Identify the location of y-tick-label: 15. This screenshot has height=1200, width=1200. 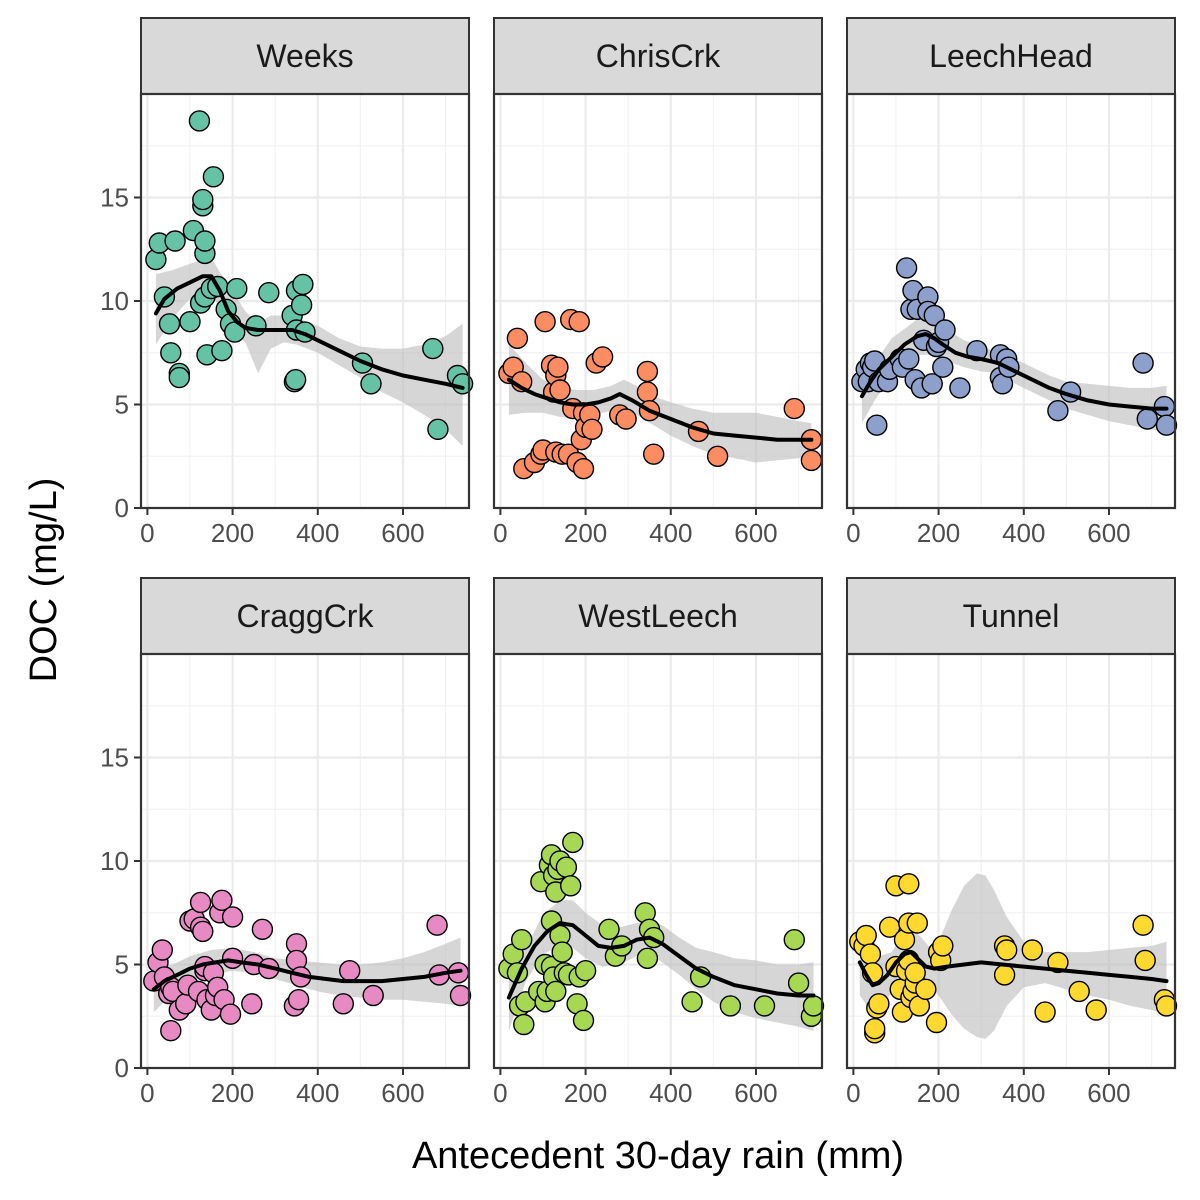
(114, 198).